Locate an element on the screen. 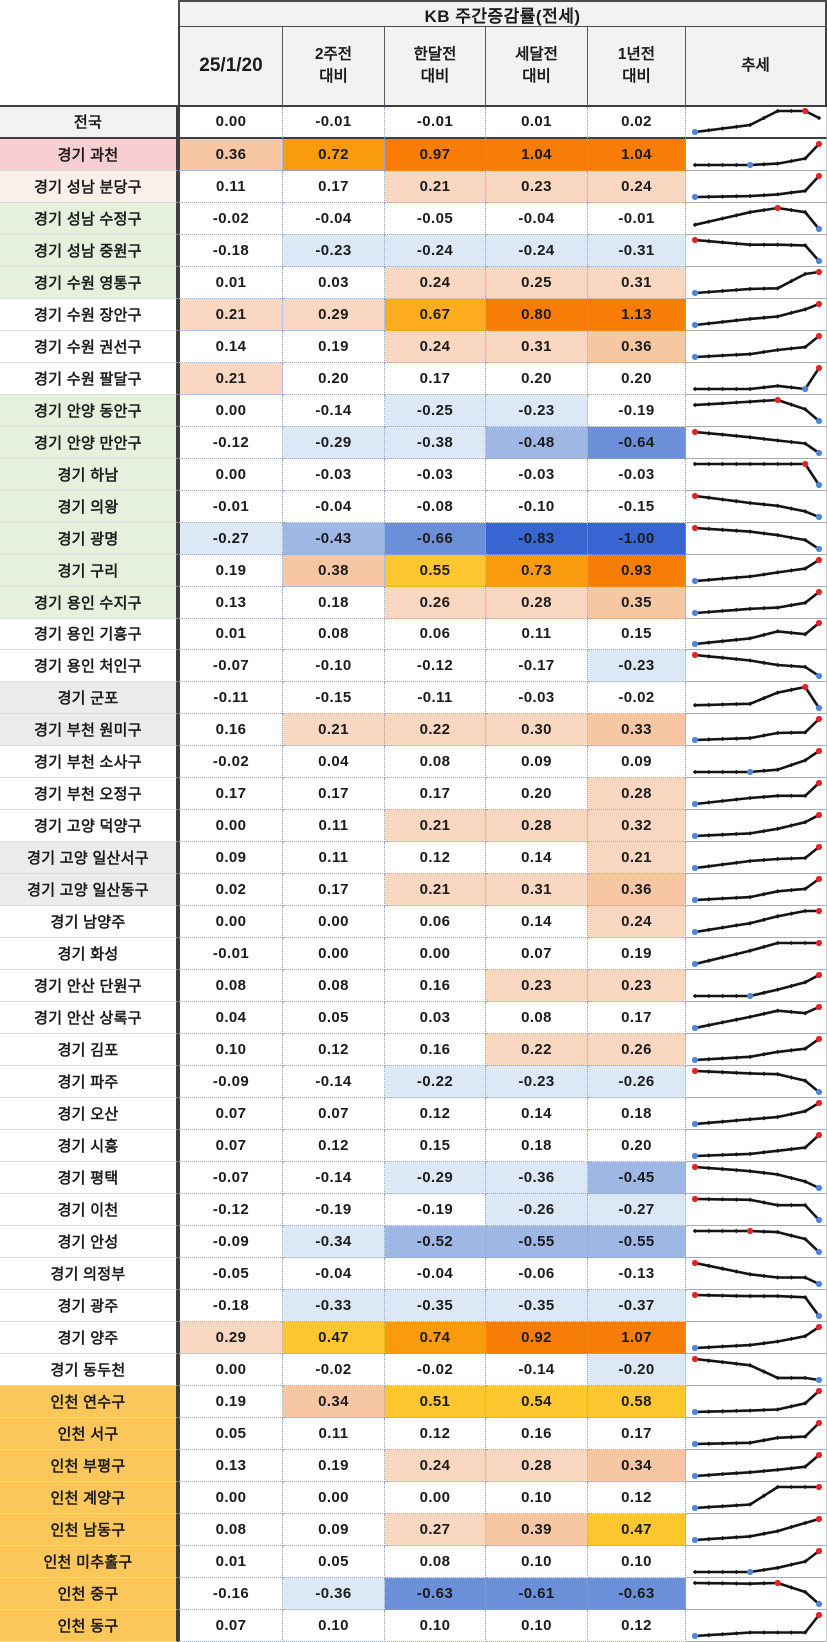 The height and width of the screenshot is (1642, 827). value-cell: -0.15 is located at coordinates (637, 506).